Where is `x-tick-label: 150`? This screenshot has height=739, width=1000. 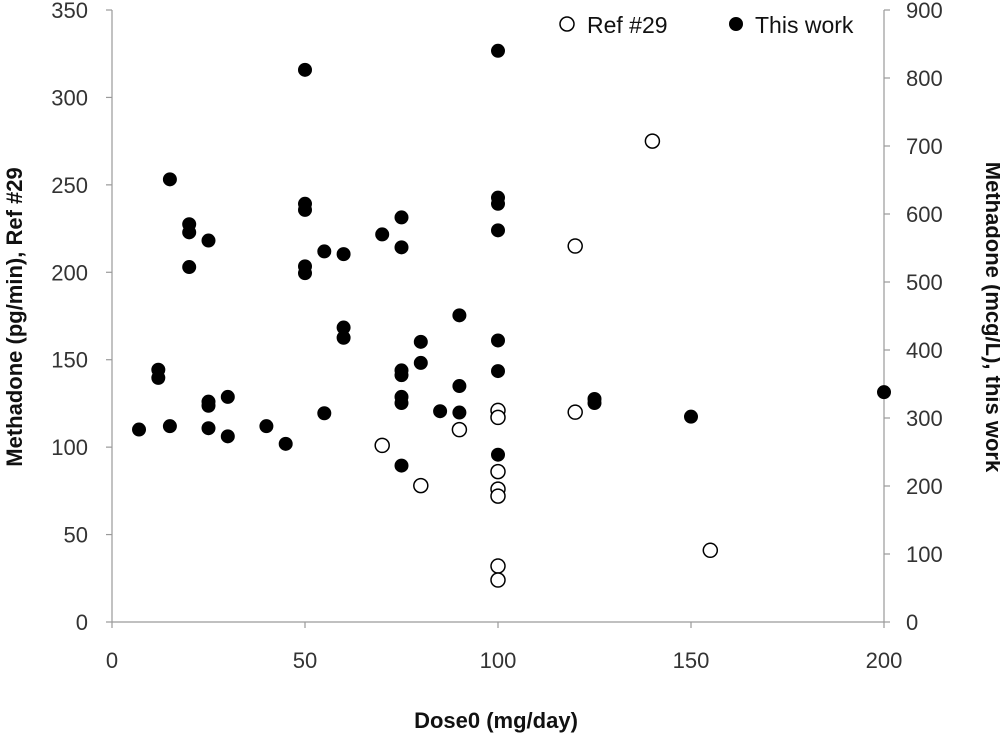 x-tick-label: 150 is located at coordinates (691, 660).